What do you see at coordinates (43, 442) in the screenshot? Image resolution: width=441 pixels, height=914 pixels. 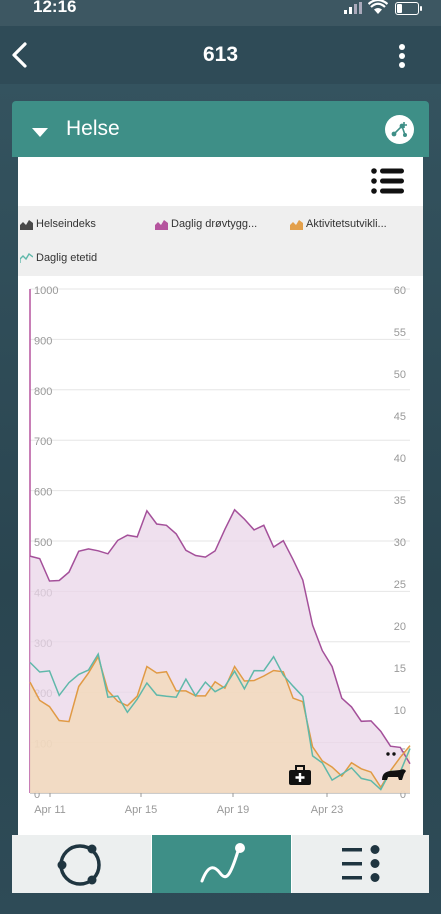 I see `y-left-tick-label: 700` at bounding box center [43, 442].